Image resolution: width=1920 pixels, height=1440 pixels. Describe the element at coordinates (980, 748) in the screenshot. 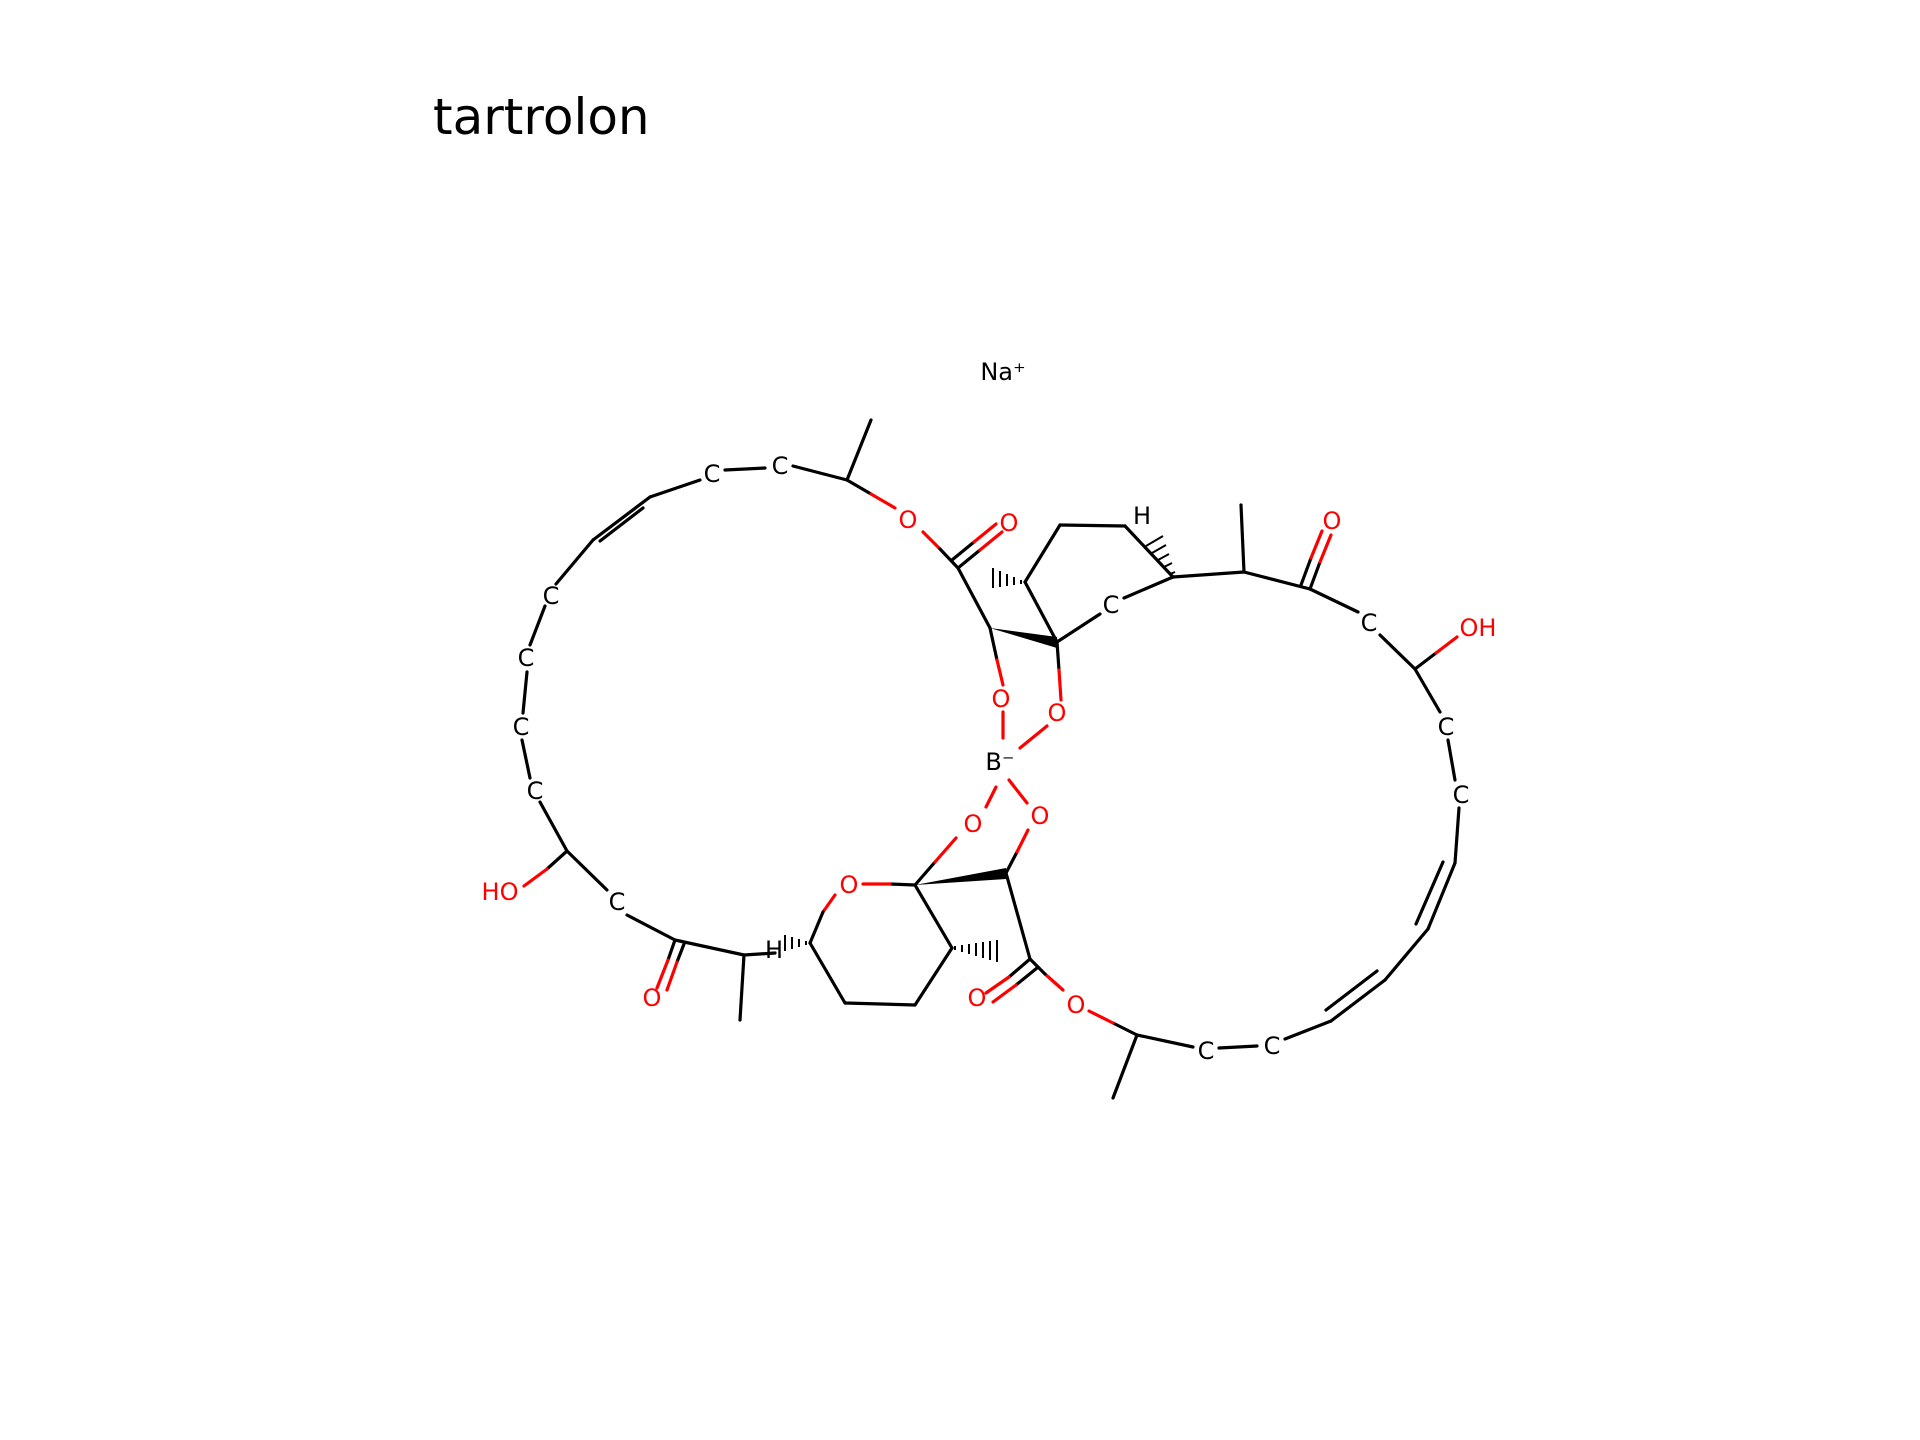

I see `hashed-bonds` at that location.